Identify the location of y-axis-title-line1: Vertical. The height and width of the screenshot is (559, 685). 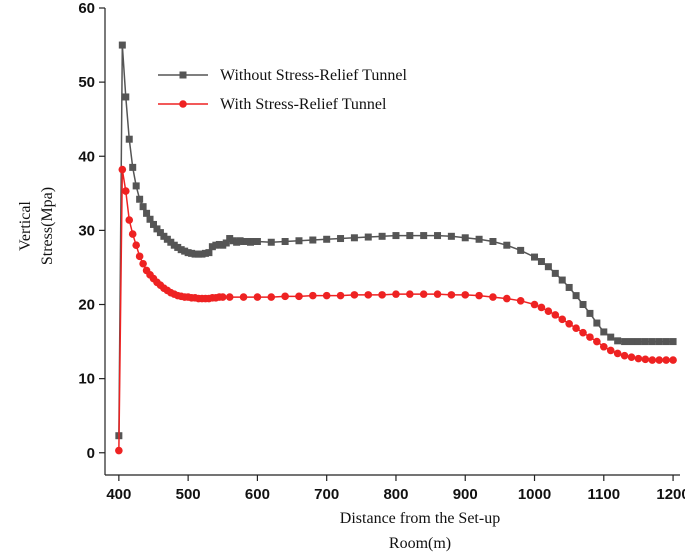
(25, 226).